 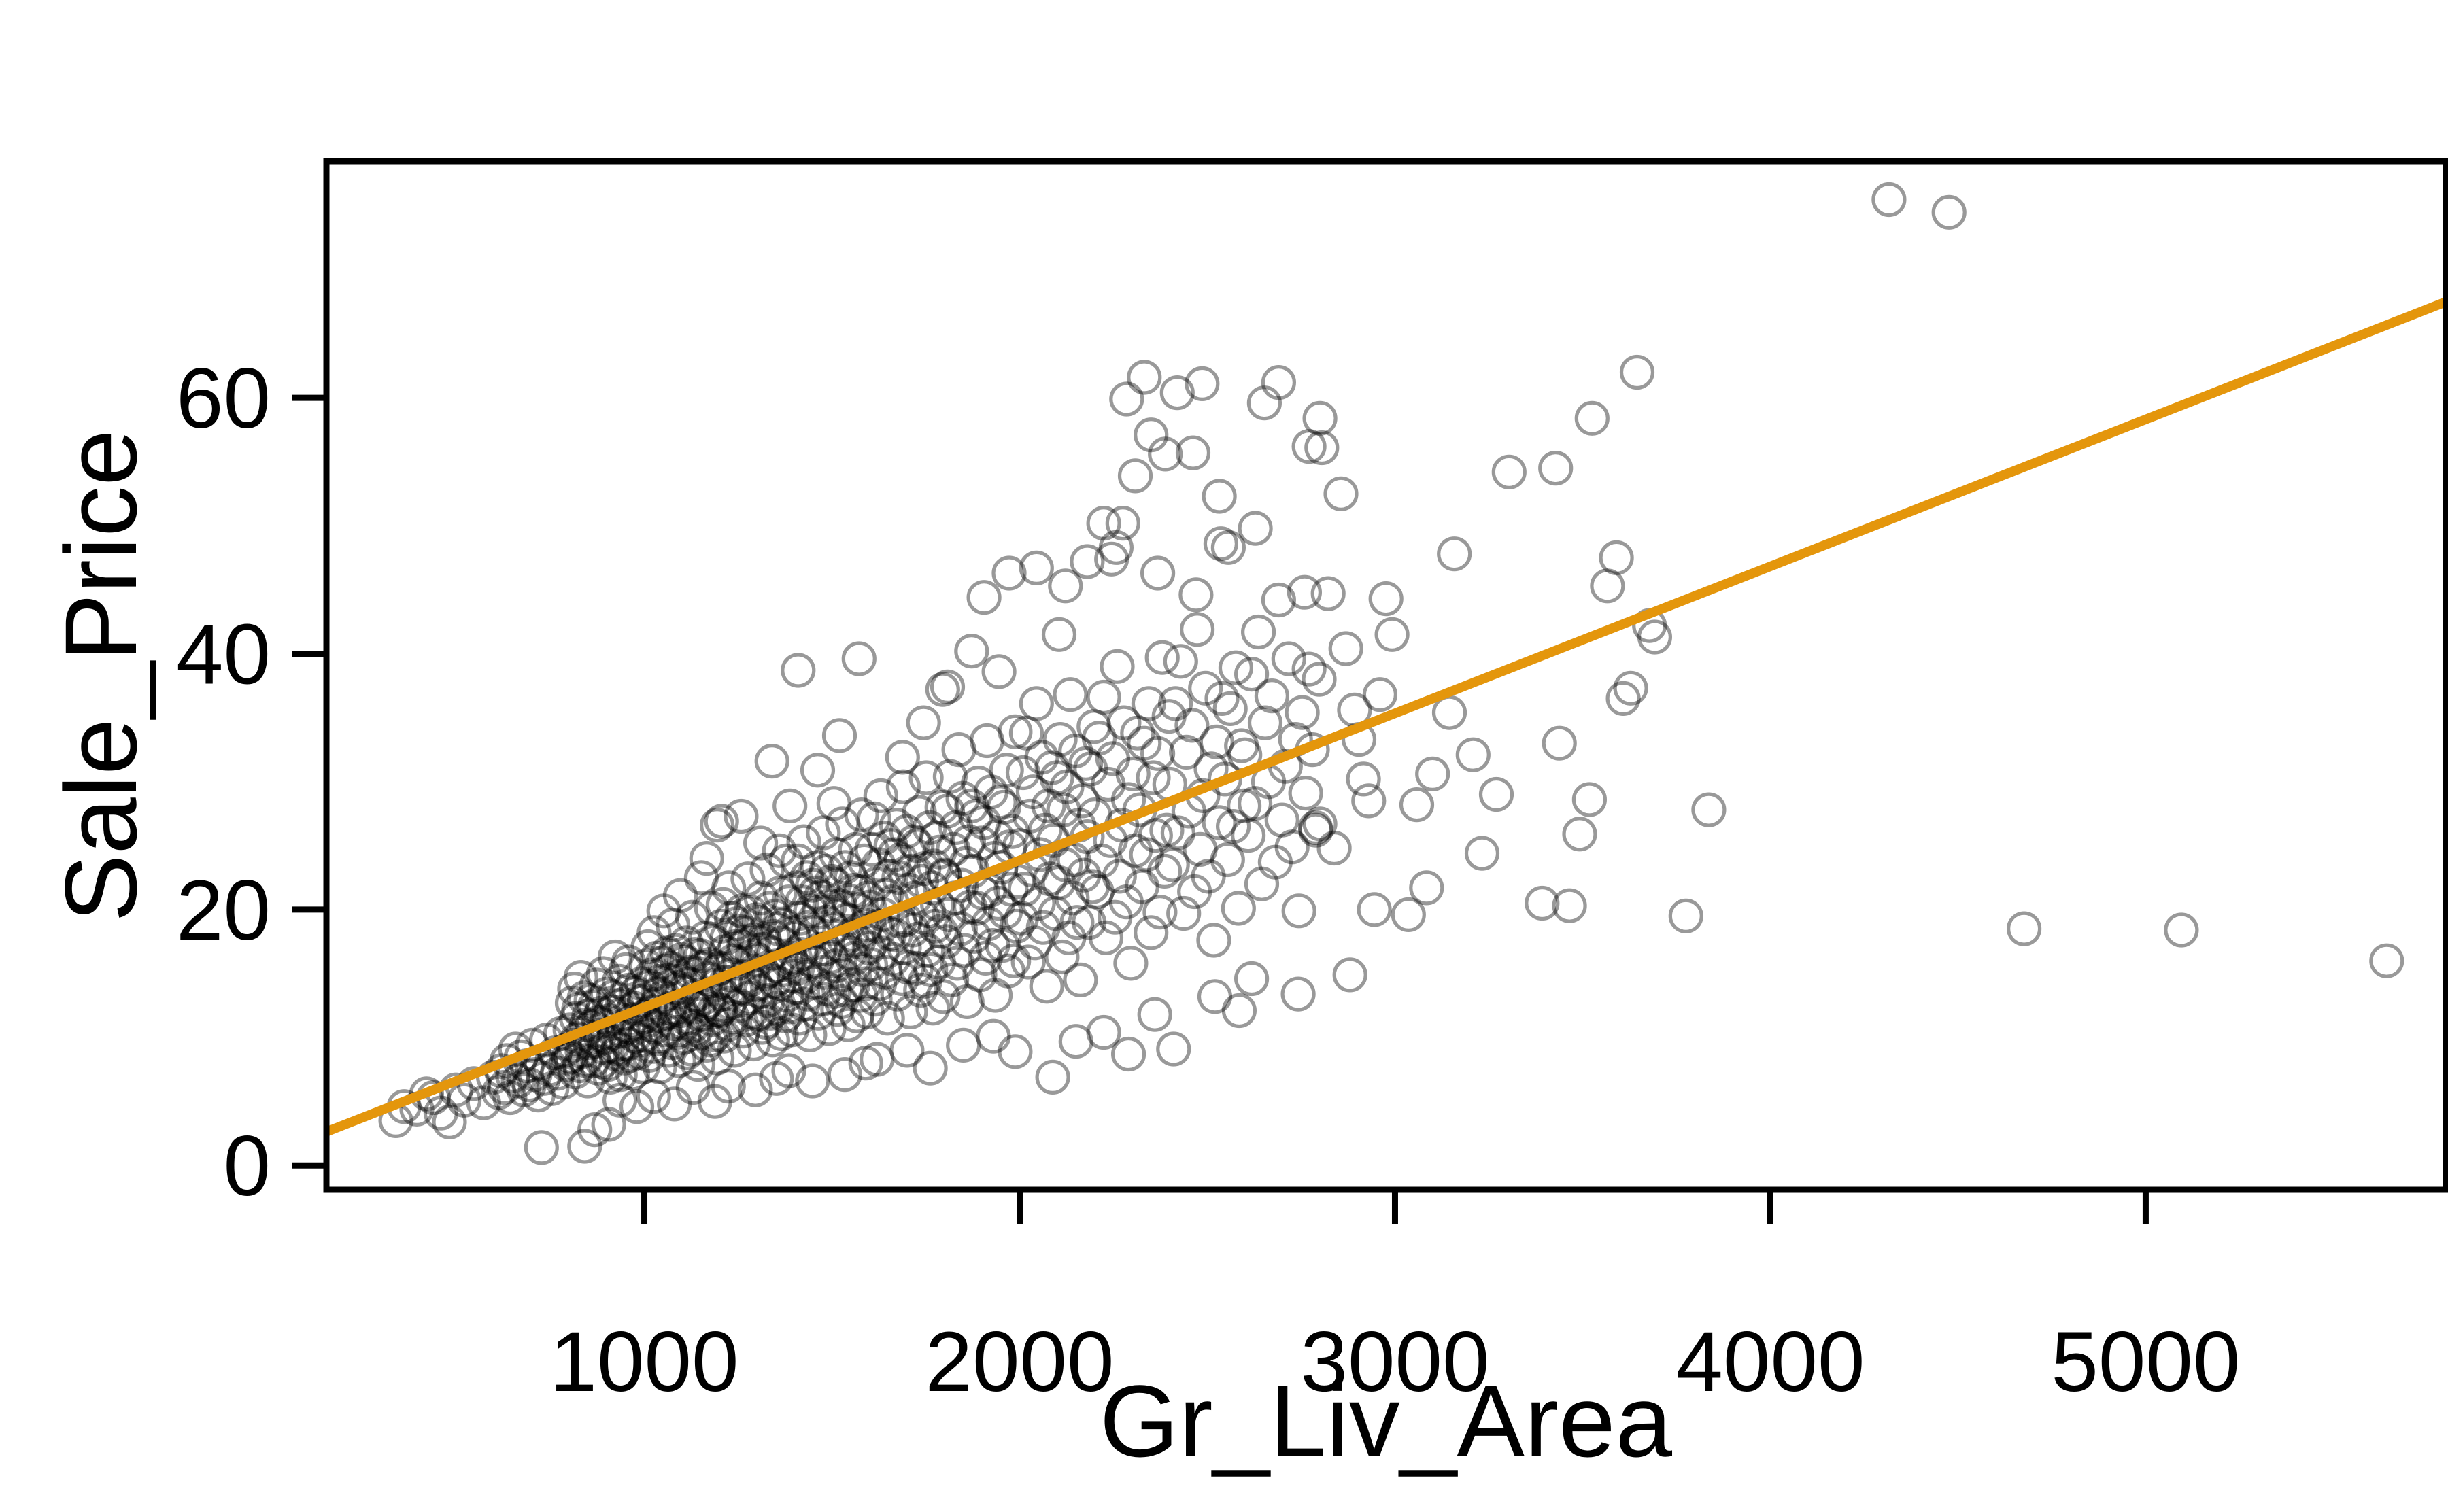 What do you see at coordinates (224, 782) in the screenshot?
I see `y-axis-tick-labels: 0 20 40 60` at bounding box center [224, 782].